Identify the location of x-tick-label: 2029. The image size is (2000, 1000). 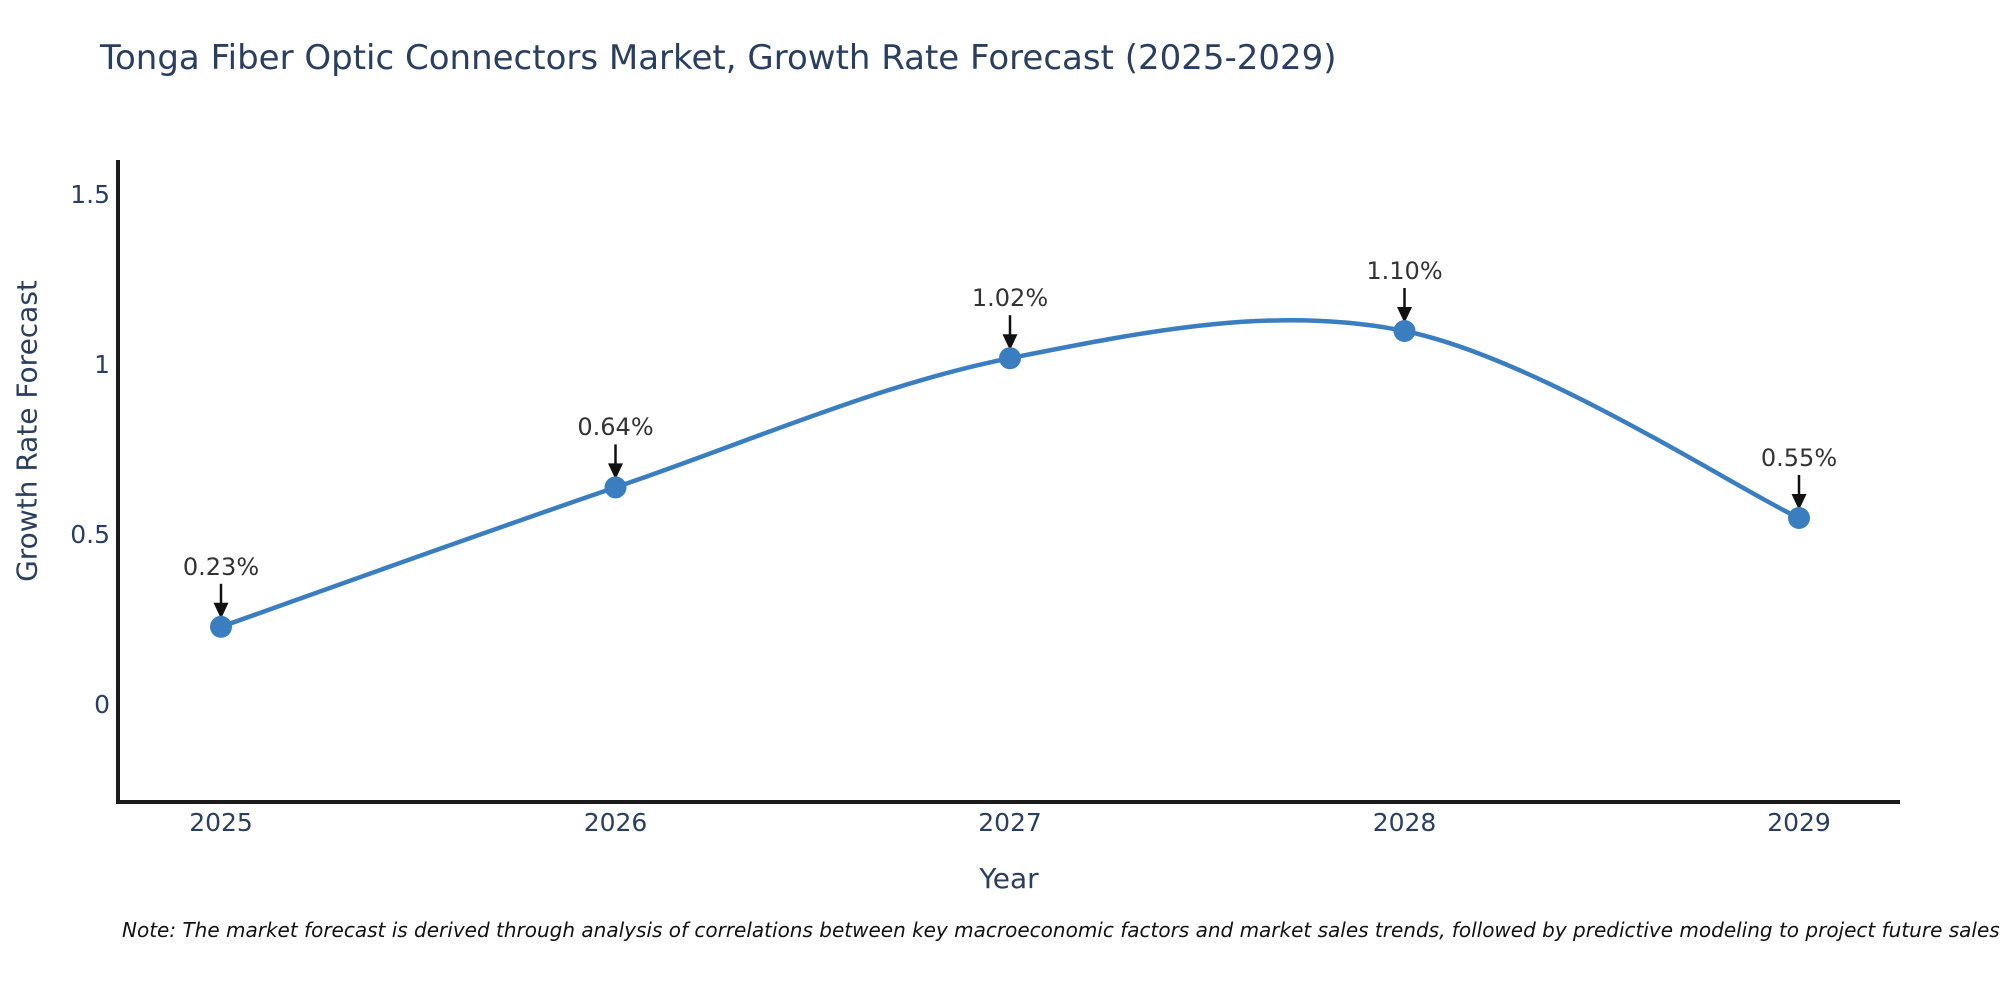
(1799, 822).